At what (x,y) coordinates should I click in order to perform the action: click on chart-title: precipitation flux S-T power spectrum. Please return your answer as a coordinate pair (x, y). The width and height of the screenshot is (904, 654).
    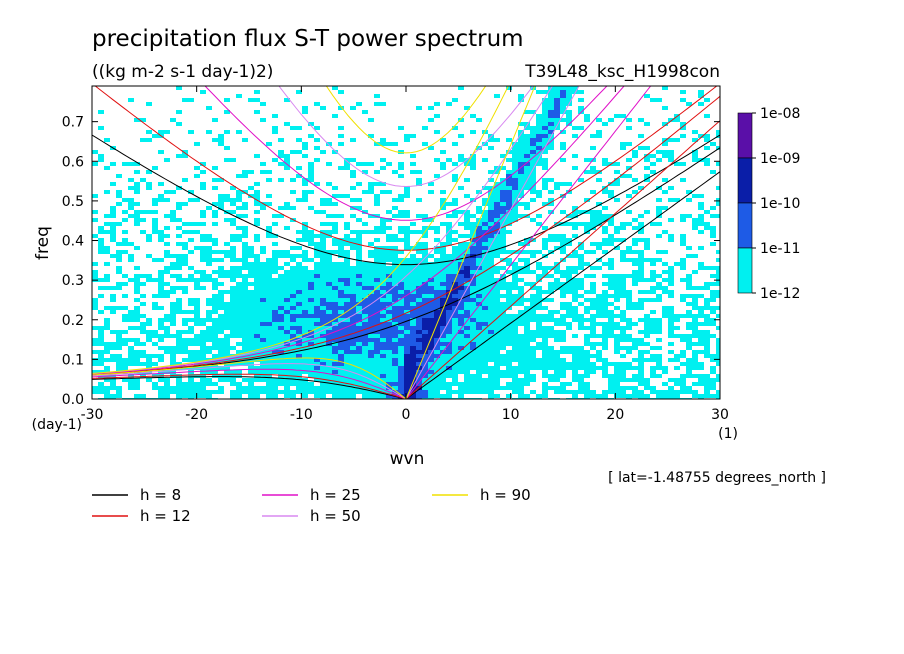
    Looking at the image, I should click on (308, 39).